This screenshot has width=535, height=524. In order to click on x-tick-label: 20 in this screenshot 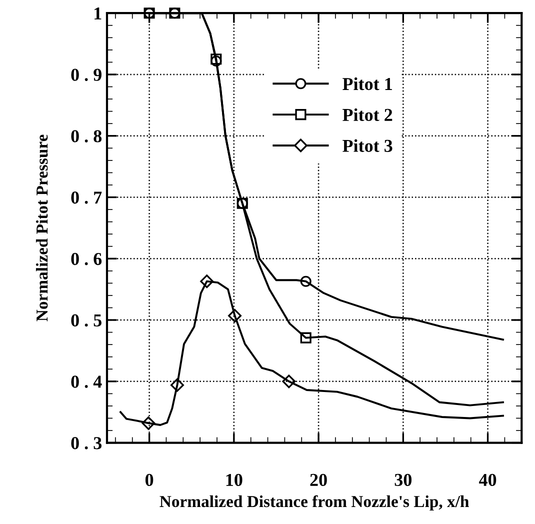, I will do `click(318, 480)`.